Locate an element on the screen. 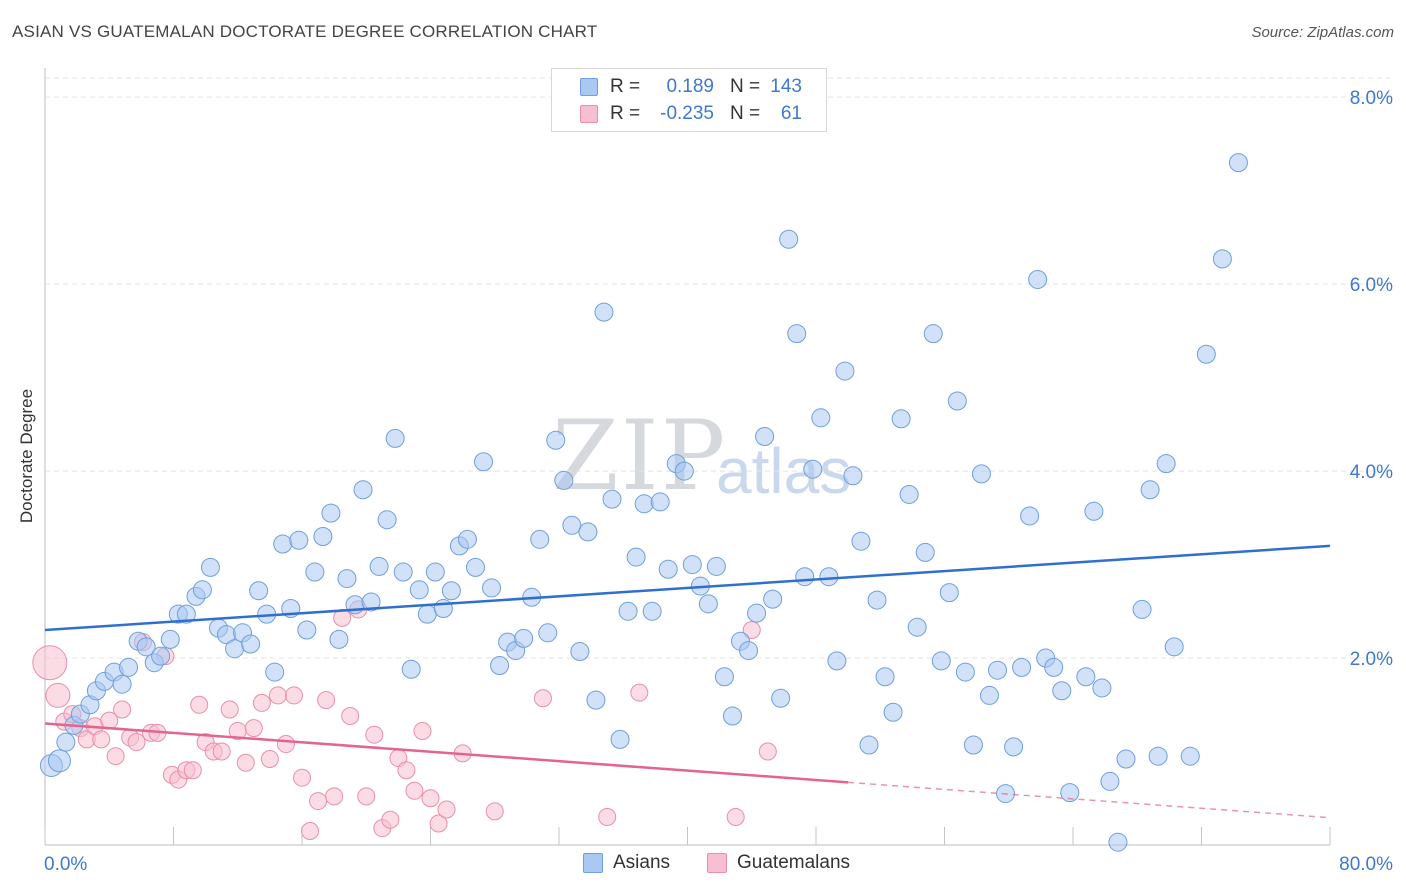 The image size is (1406, 892). guatemalans-trend-line is located at coordinates (446, 753).